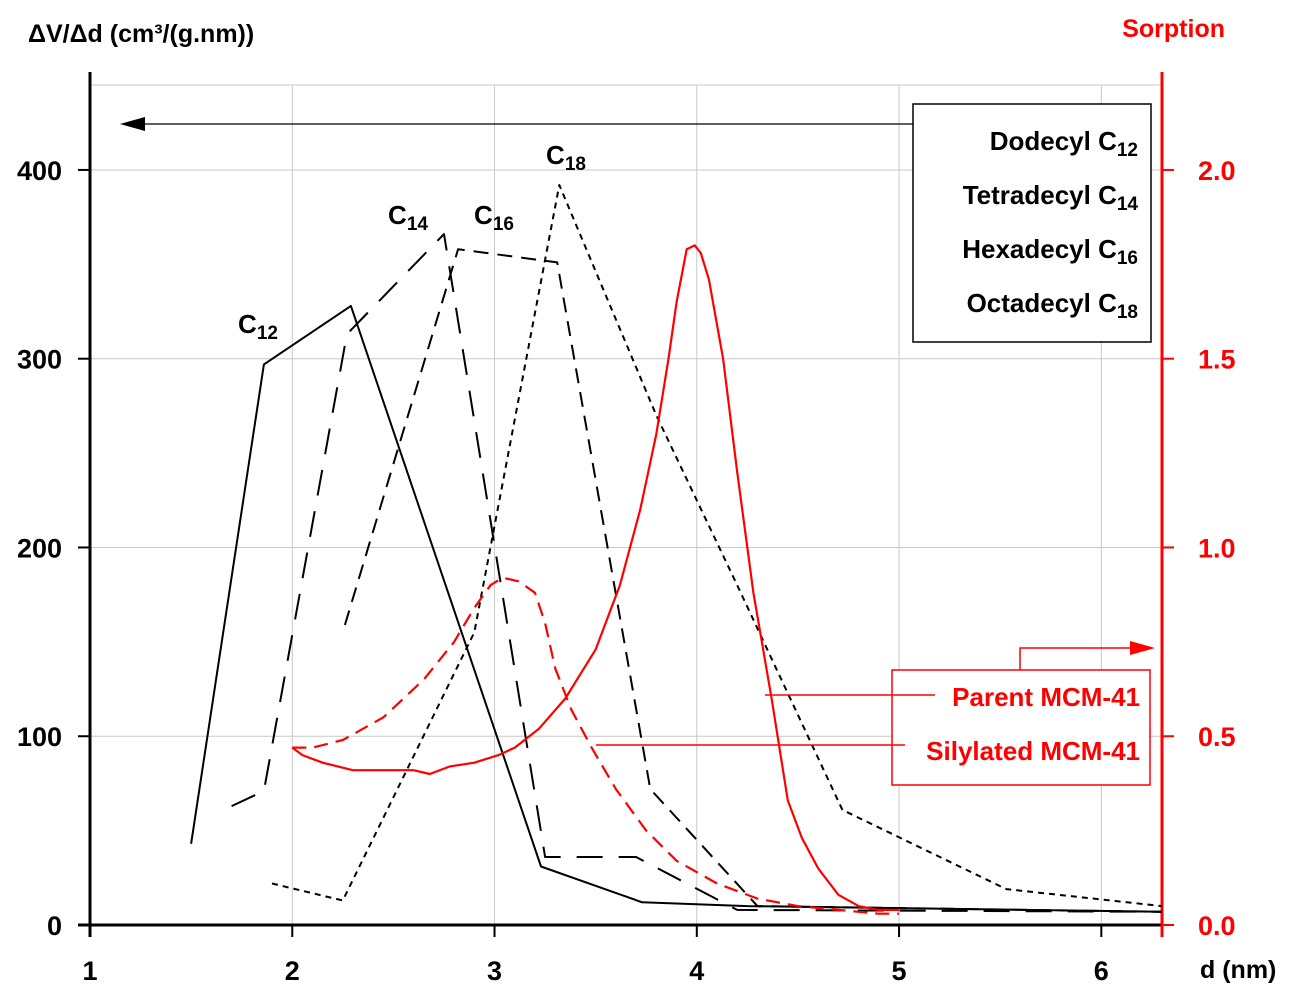 The height and width of the screenshot is (987, 1305). Describe the element at coordinates (141, 34) in the screenshot. I see `left-axis-title: ΔV/Δd (cm³/(g.nm))` at that location.